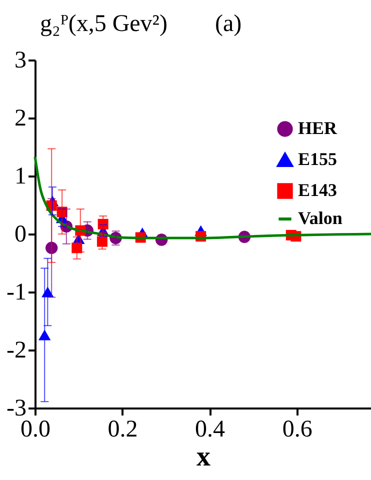 This screenshot has height=480, width=371. Describe the element at coordinates (228, 24) in the screenshot. I see `text: (a)` at that location.